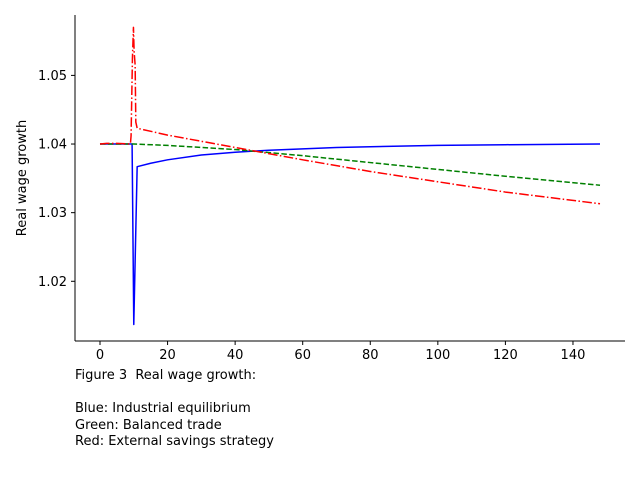 This screenshot has height=480, width=640. What do you see at coordinates (100, 355) in the screenshot?
I see `x-tick-label: 0` at bounding box center [100, 355].